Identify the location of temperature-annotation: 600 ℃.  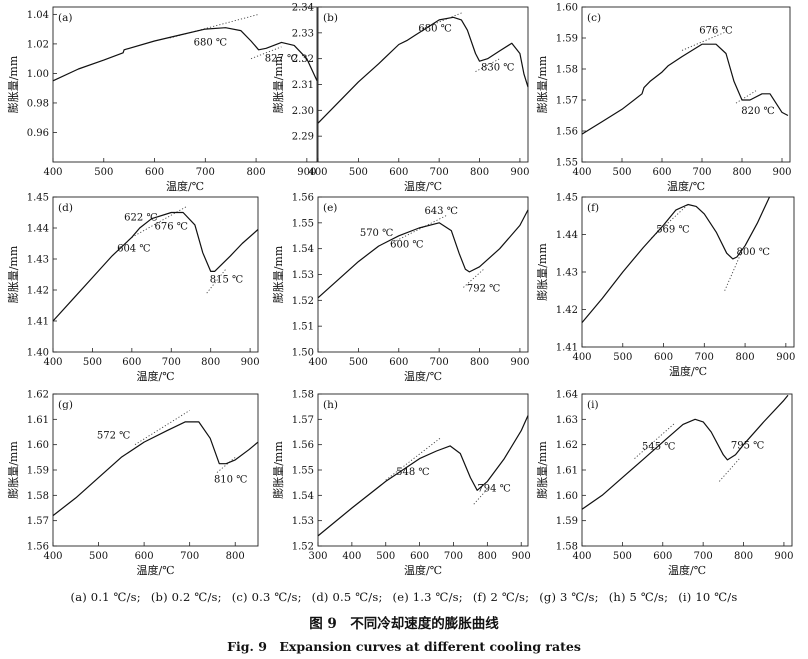
(406, 244).